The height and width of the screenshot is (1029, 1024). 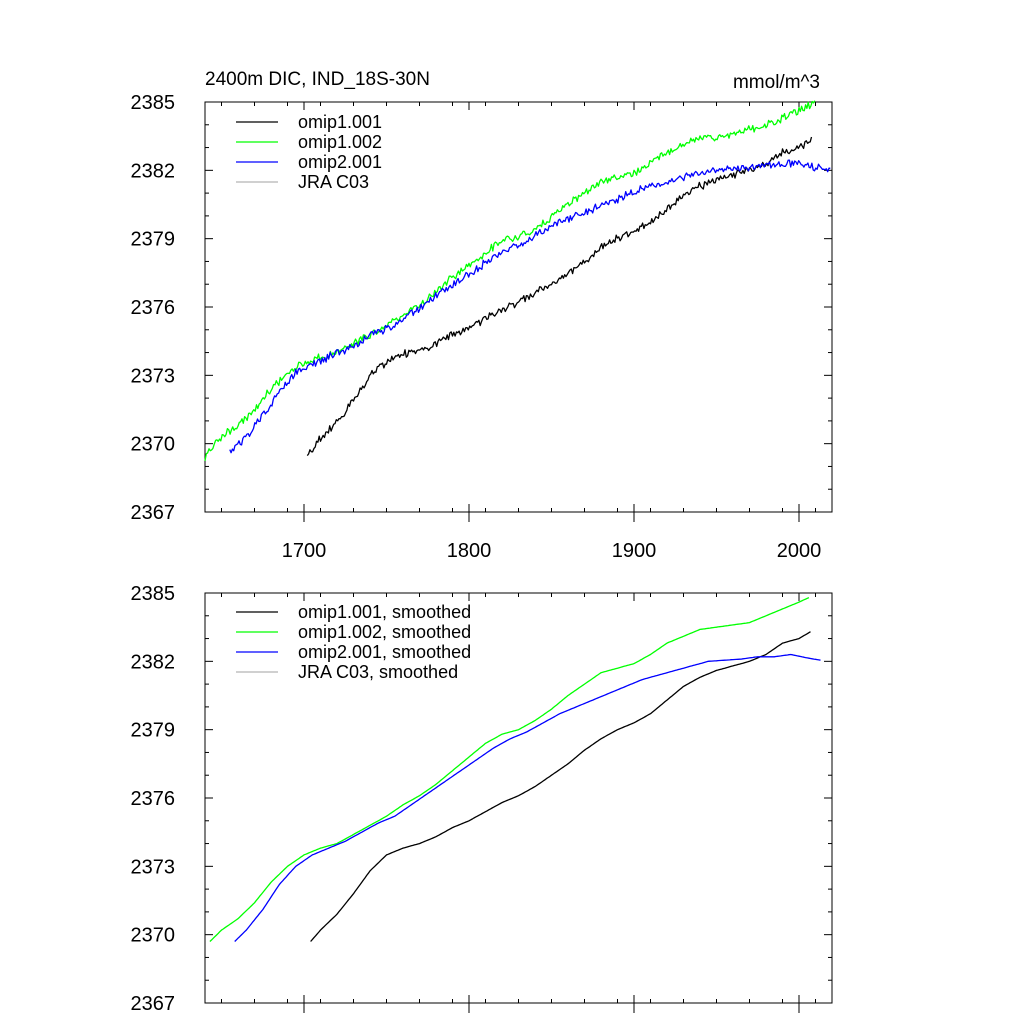 What do you see at coordinates (340, 162) in the screenshot?
I see `legend-label-3: omip2.001` at bounding box center [340, 162].